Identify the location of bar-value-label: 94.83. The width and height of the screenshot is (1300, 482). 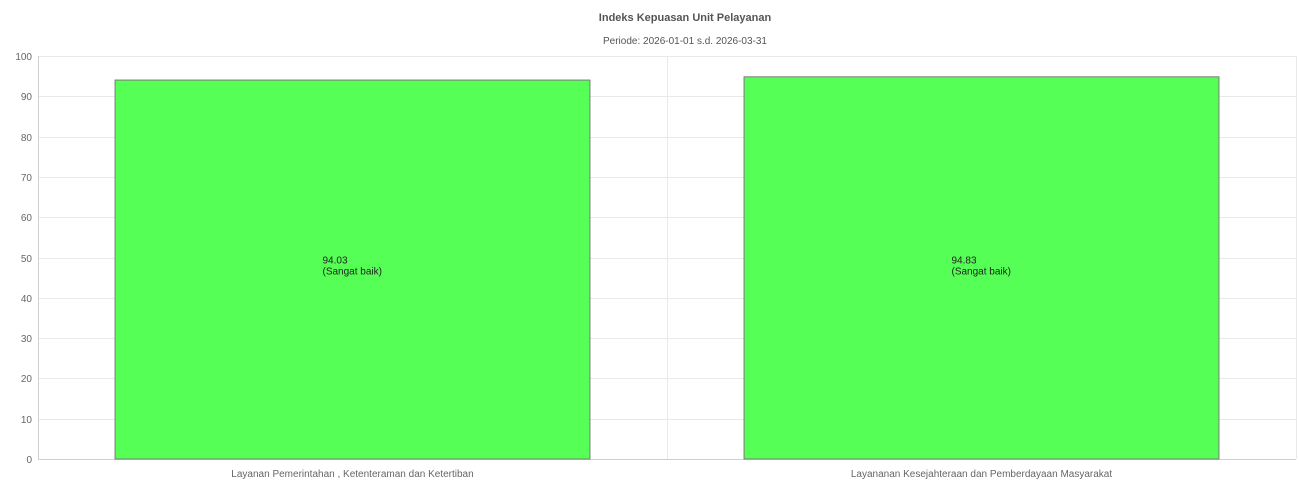
(964, 261).